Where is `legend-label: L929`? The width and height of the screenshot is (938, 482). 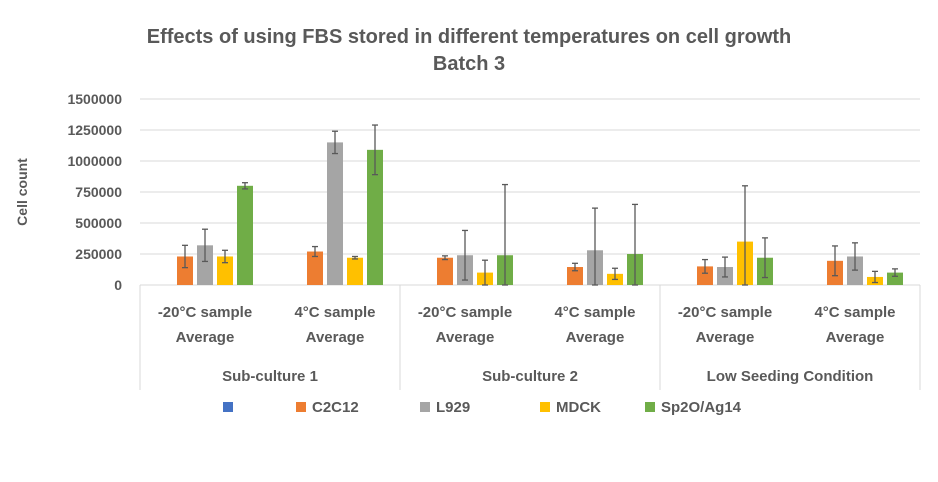 legend-label: L929 is located at coordinates (453, 407).